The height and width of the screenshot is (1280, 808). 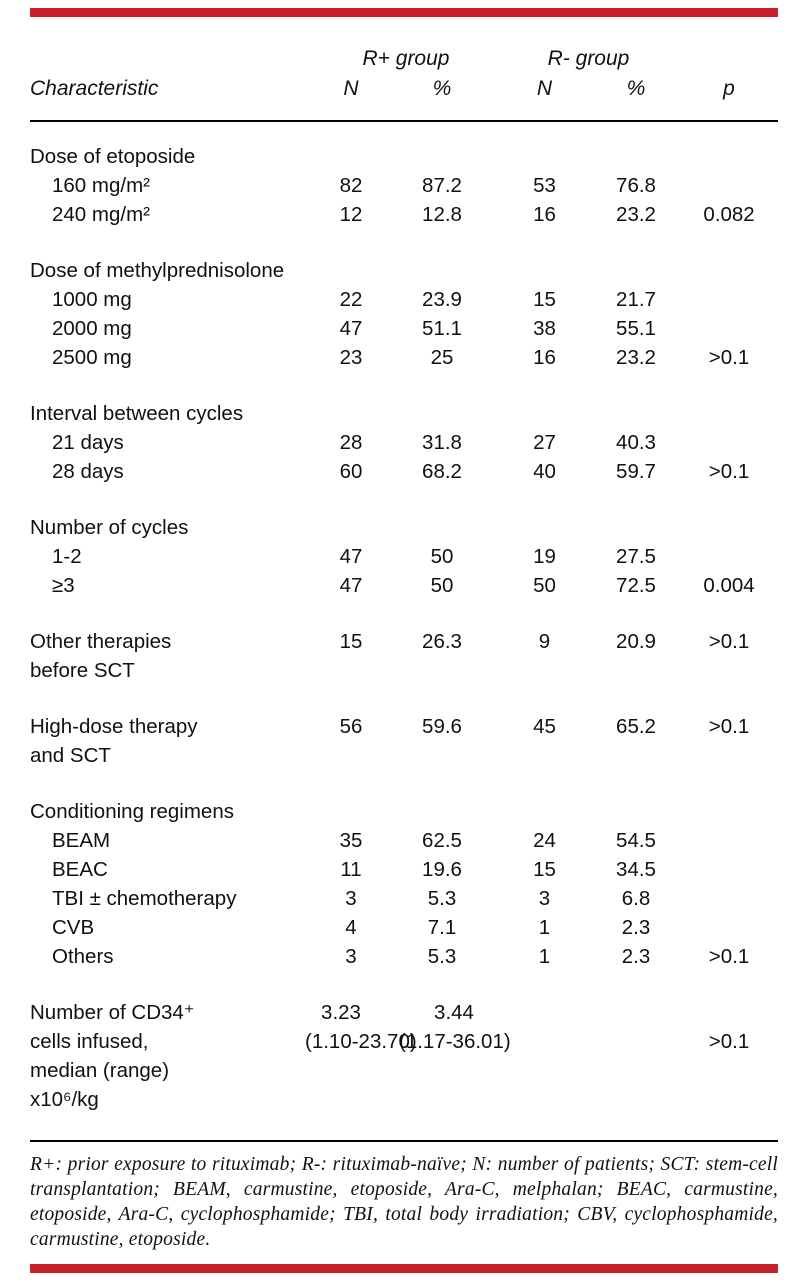 What do you see at coordinates (544, 898) in the screenshot?
I see `cell-n-rneg: 3` at bounding box center [544, 898].